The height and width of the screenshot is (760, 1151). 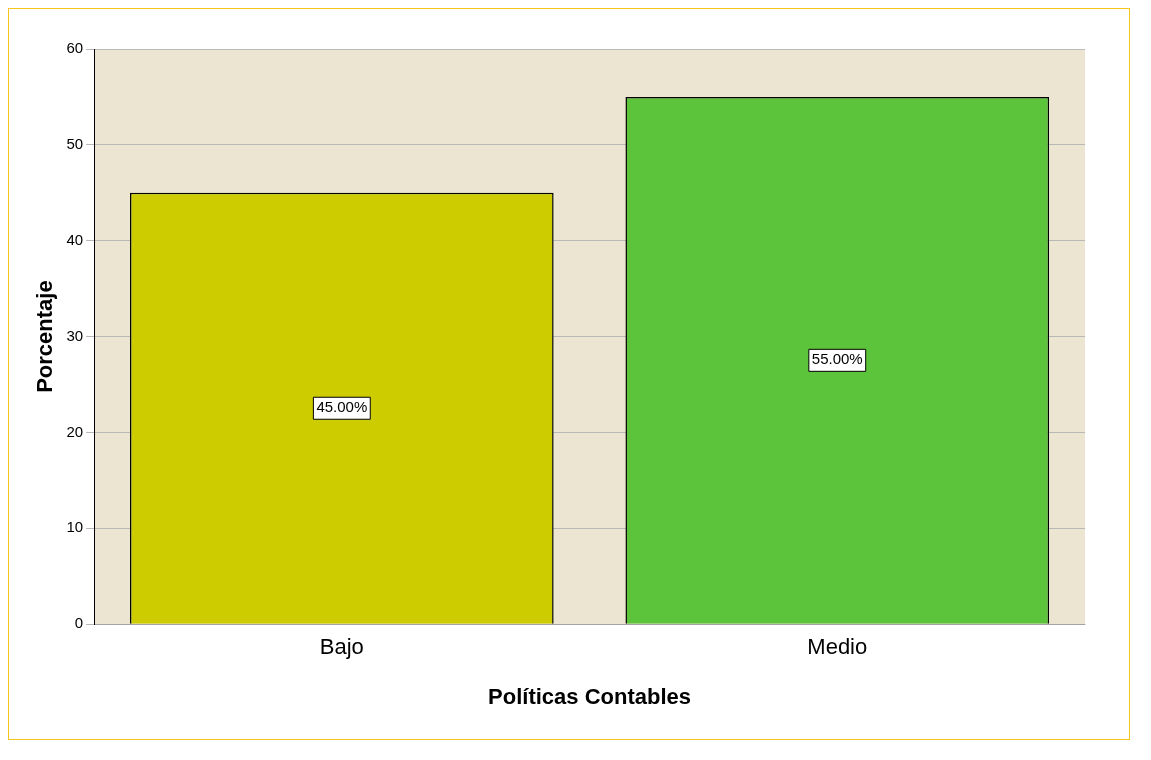 What do you see at coordinates (75, 48) in the screenshot?
I see `y-tick-label: 60` at bounding box center [75, 48].